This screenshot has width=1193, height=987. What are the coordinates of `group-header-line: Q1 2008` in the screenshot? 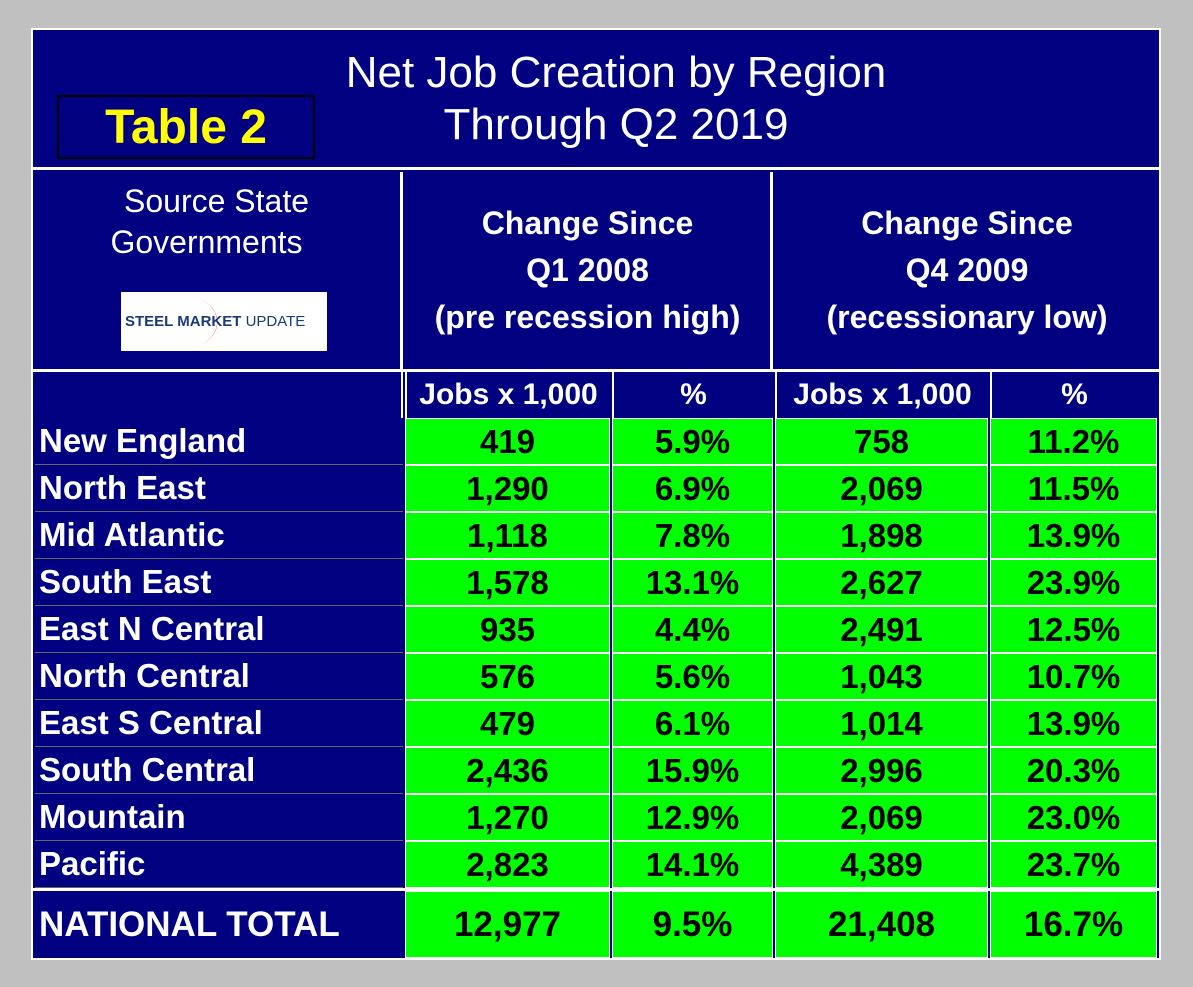 It's located at (587, 270).